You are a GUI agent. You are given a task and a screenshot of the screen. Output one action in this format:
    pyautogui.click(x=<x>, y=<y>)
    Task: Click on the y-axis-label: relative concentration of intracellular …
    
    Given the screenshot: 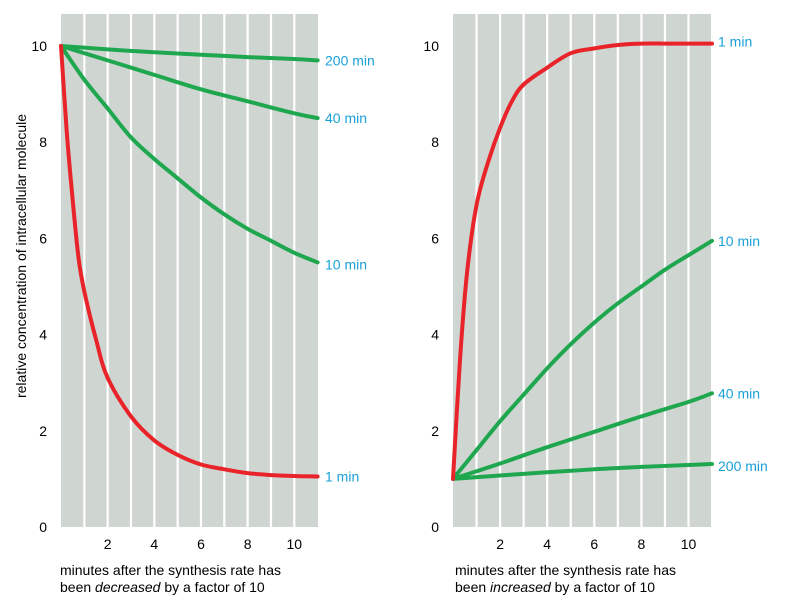 What is the action you would take?
    pyautogui.click(x=21, y=256)
    